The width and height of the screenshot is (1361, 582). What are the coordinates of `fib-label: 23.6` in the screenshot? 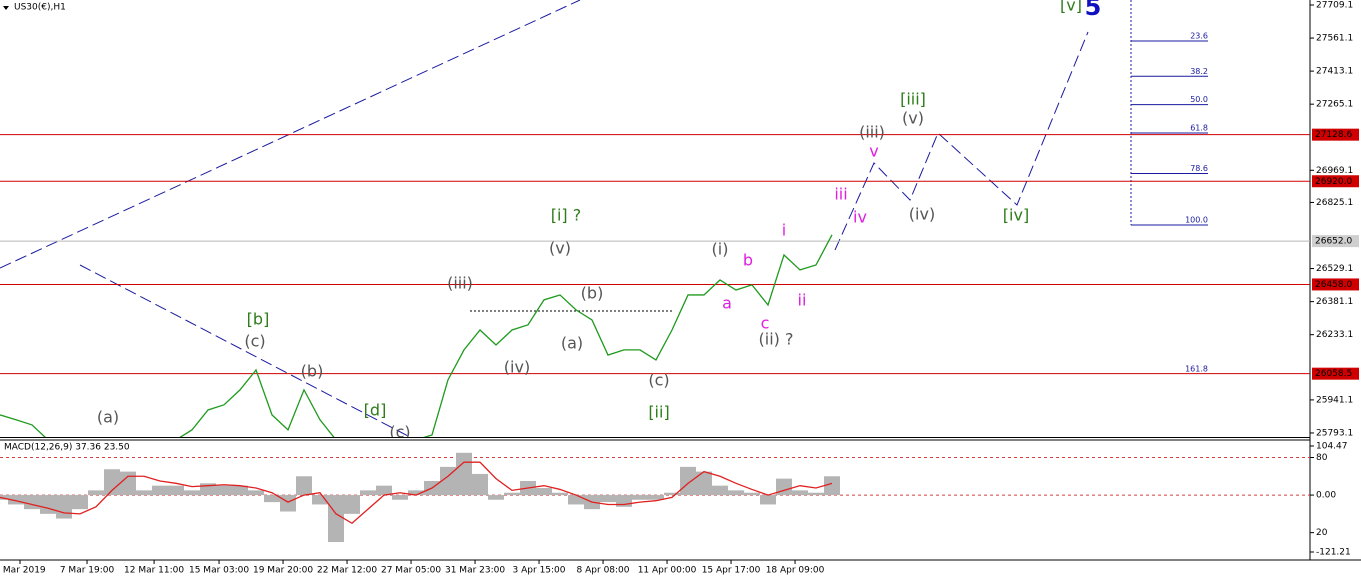 It's located at (1199, 35).